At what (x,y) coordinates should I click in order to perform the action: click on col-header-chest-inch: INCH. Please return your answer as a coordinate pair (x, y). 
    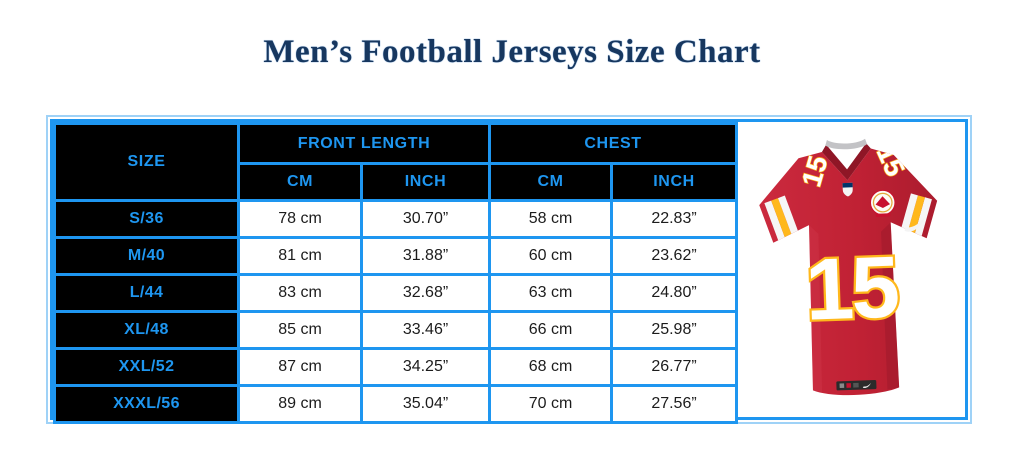
    Looking at the image, I should click on (674, 182).